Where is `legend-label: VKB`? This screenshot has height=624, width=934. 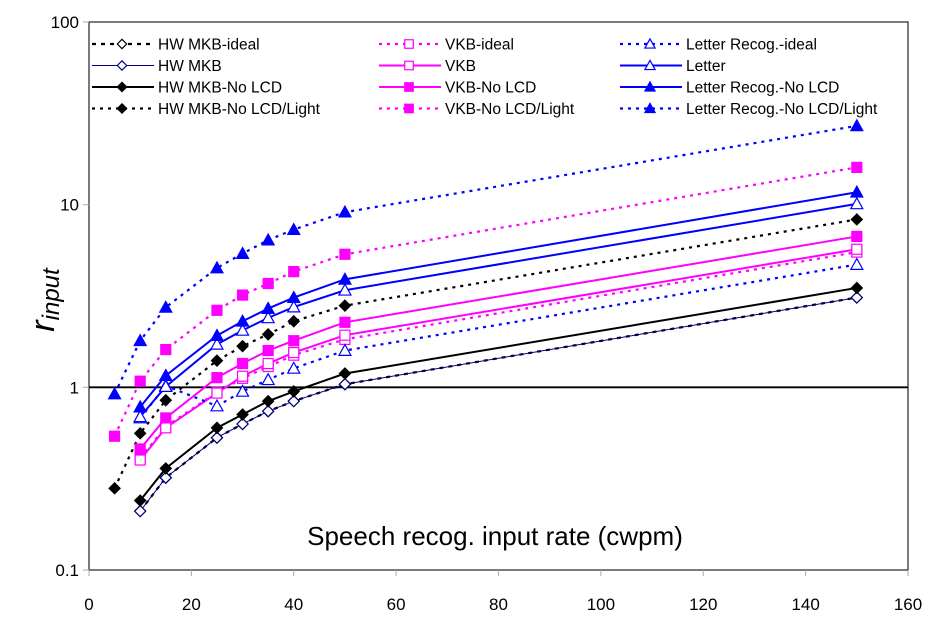
legend-label: VKB is located at coordinates (460, 66).